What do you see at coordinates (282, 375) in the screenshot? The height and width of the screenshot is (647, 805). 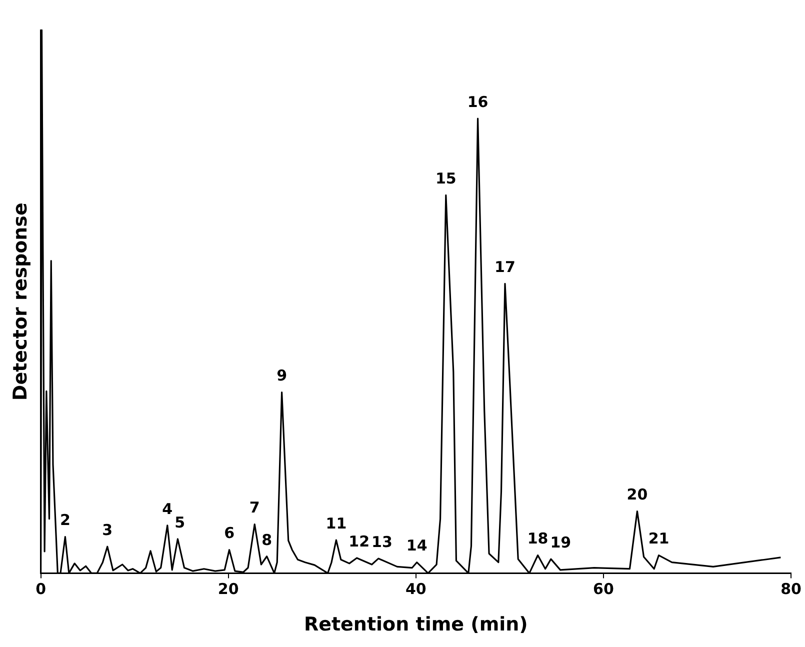 I see `annotation: 9` at bounding box center [282, 375].